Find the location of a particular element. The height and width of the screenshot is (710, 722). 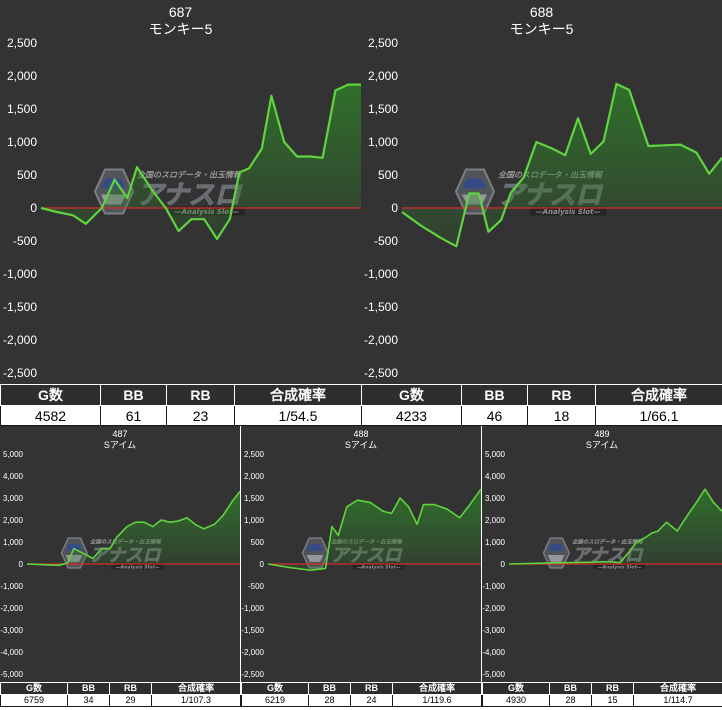

bb-value: 61 is located at coordinates (133, 415).